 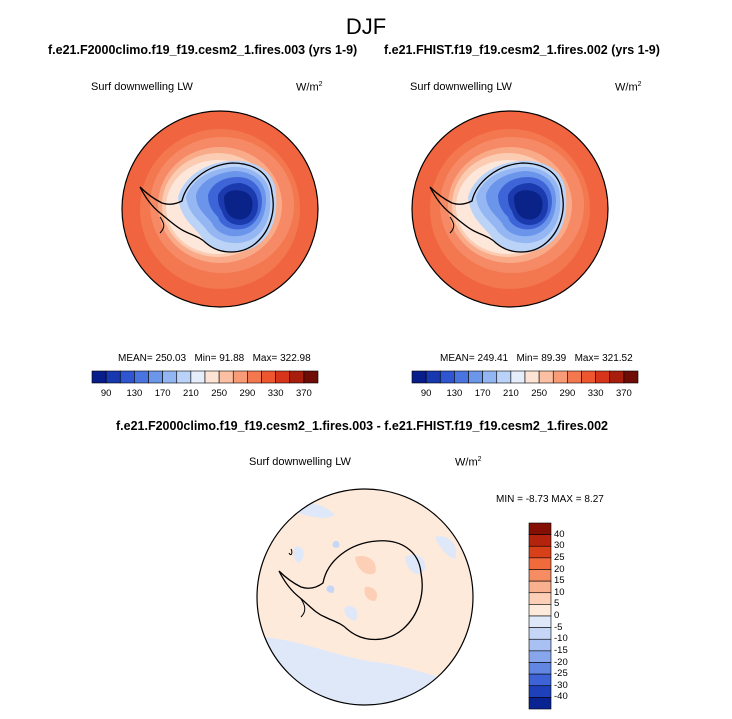 I want to click on panel2-colorbar, so click(x=525, y=377).